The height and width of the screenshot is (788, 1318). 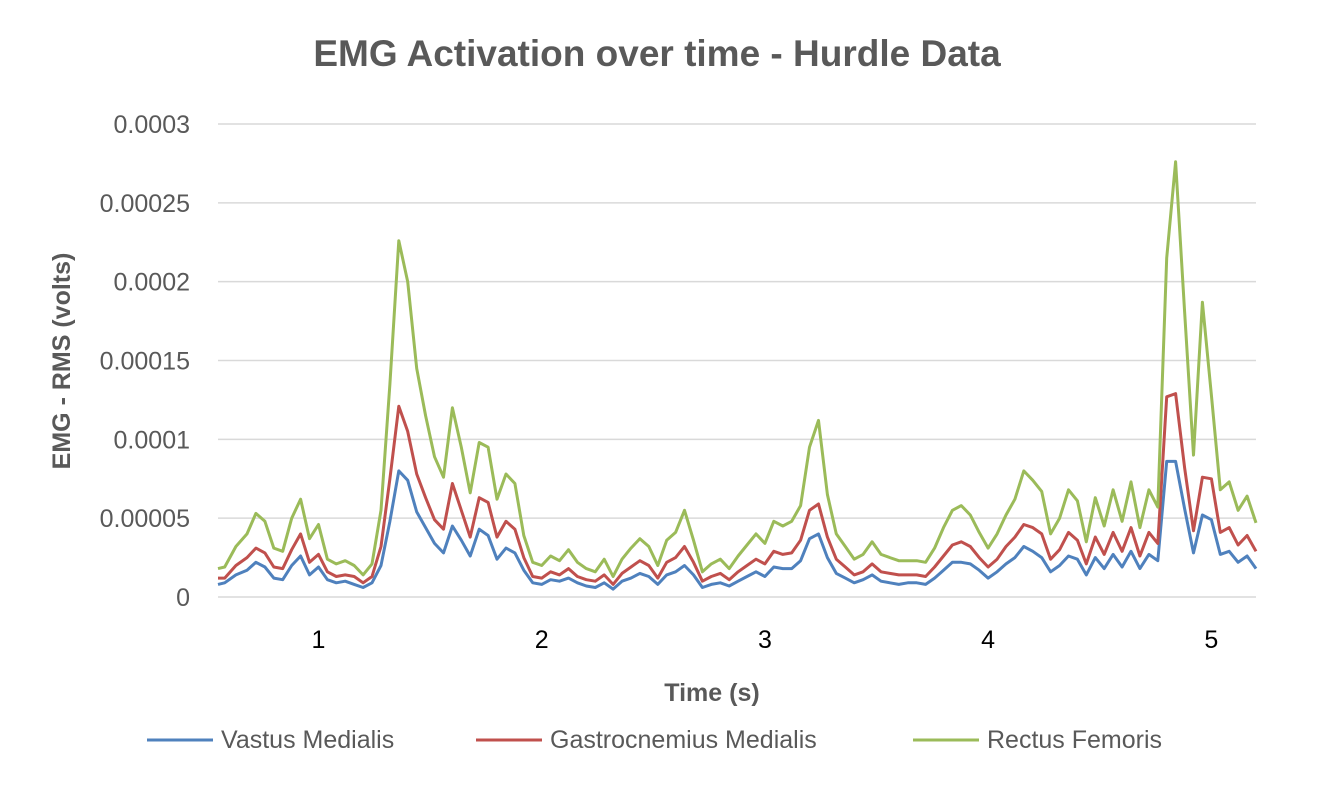 I want to click on y-tick-label: 0.00005, so click(x=145, y=519).